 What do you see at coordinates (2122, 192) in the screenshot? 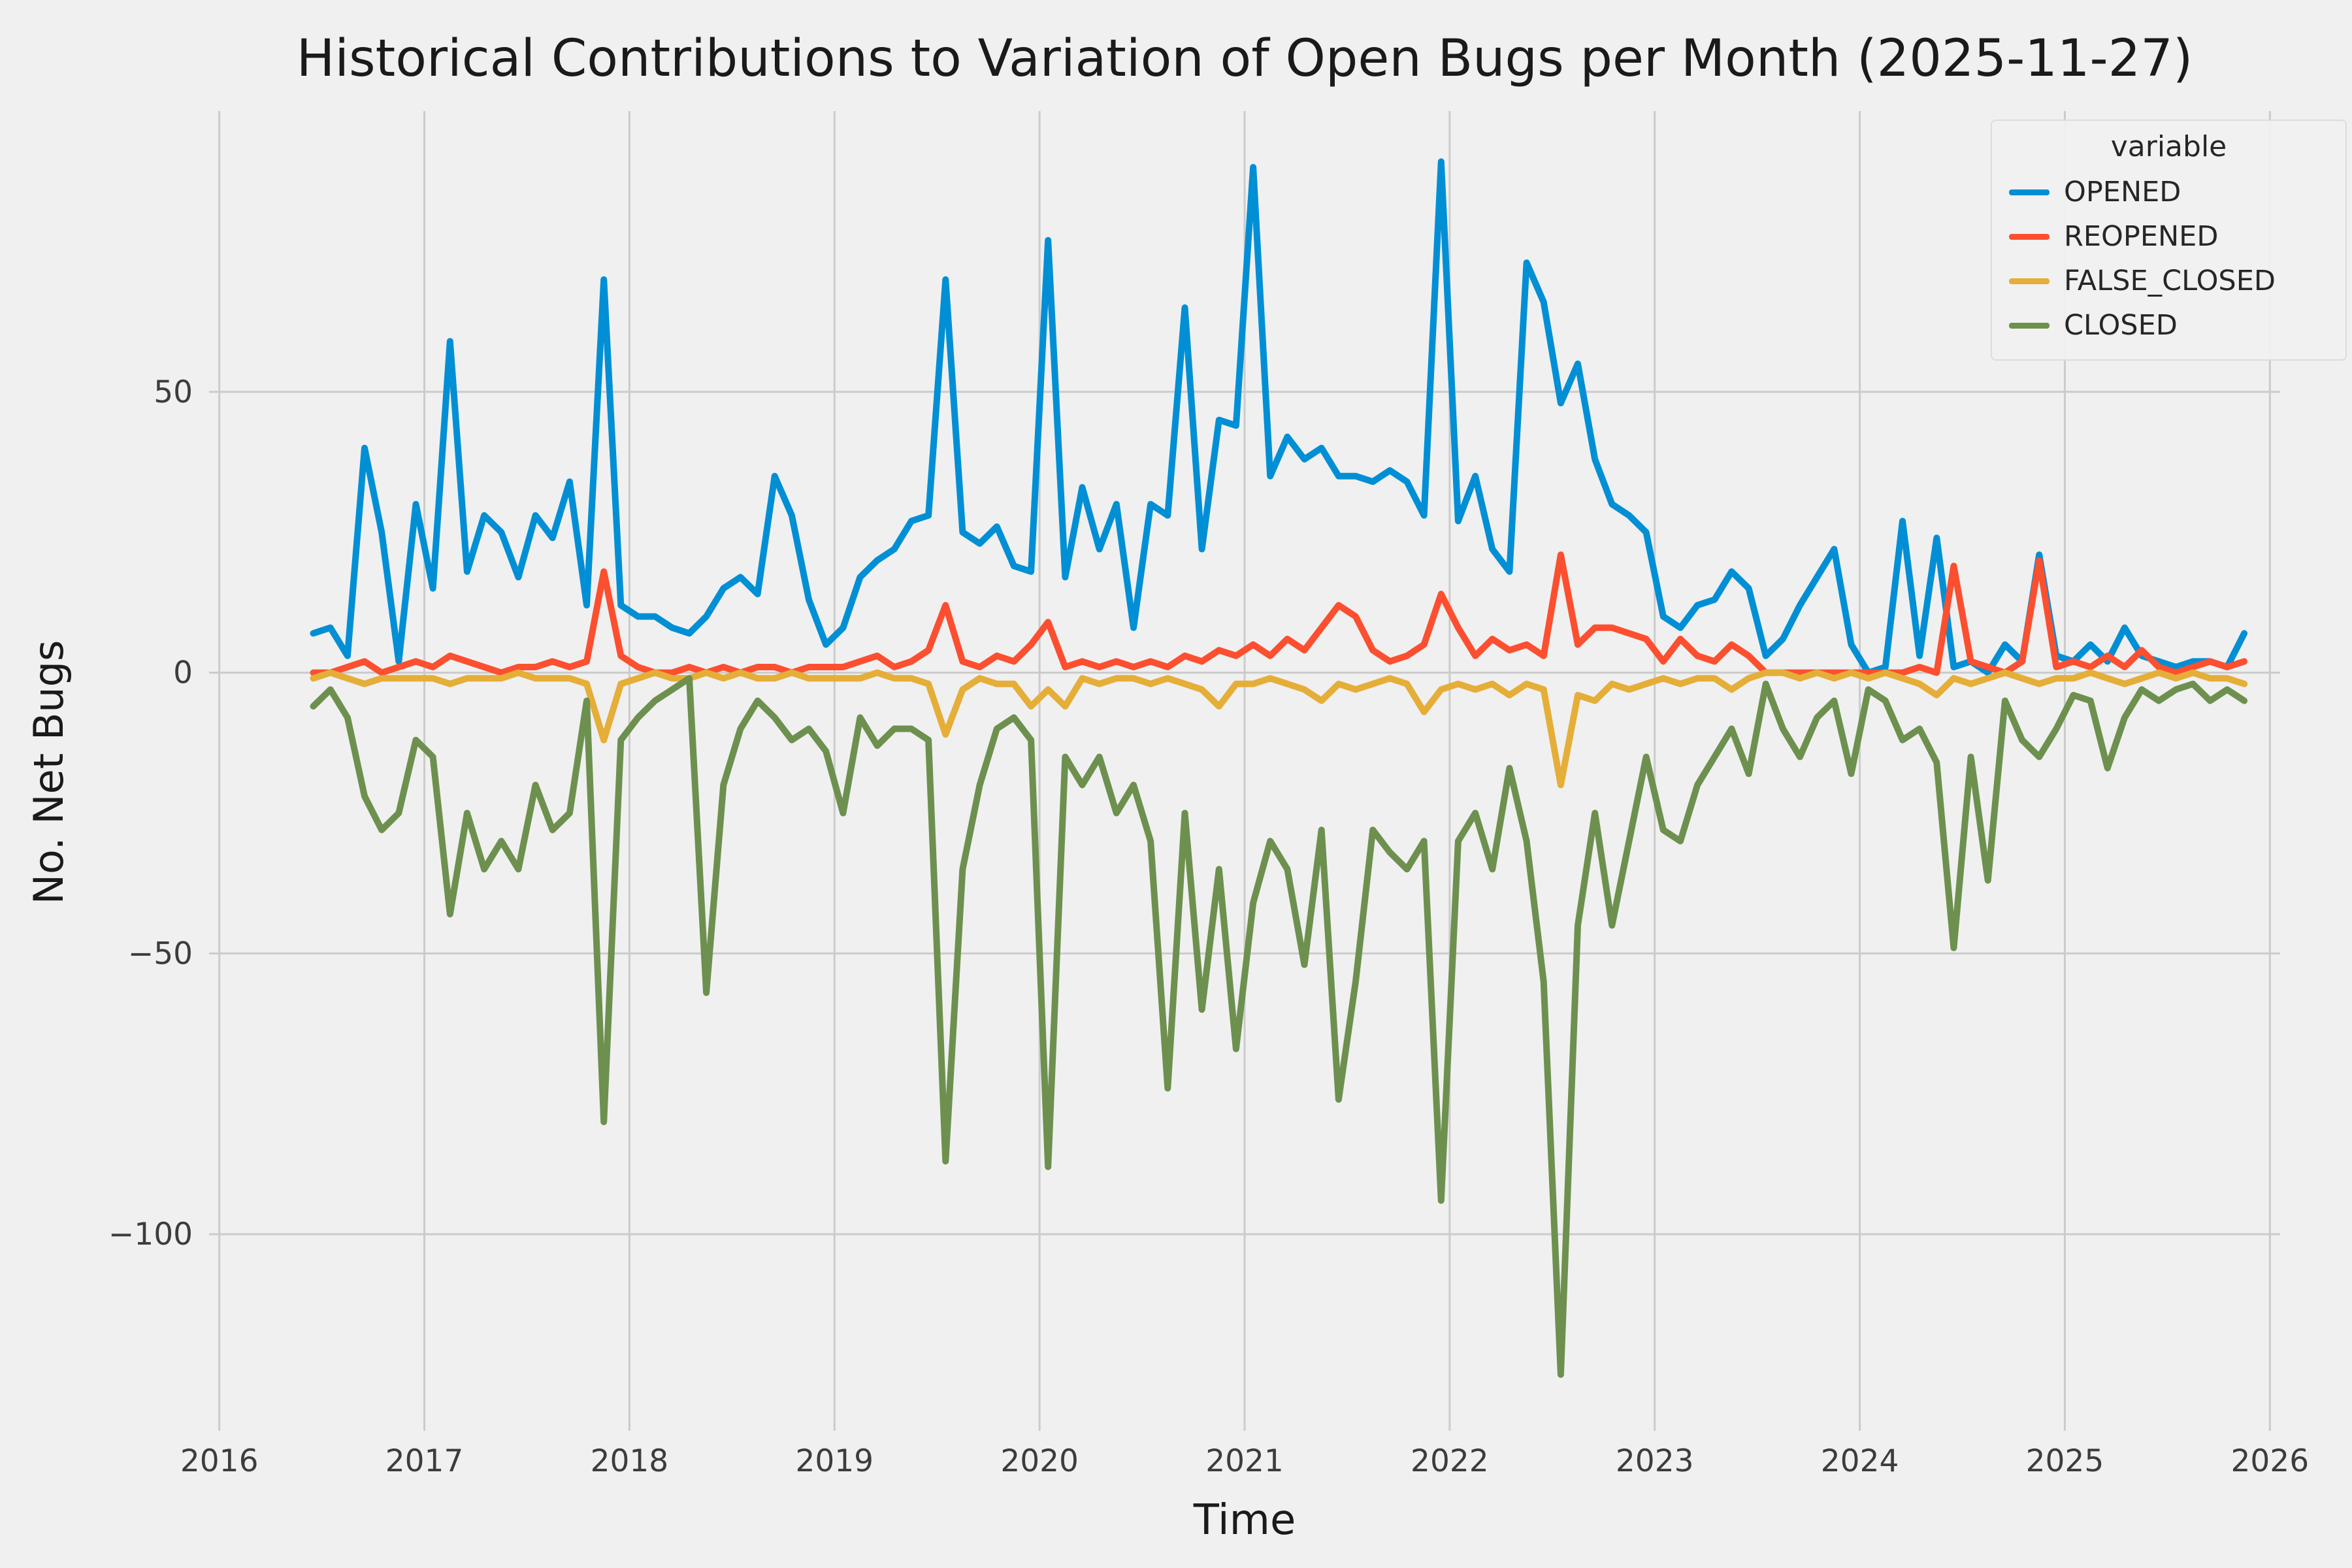
I see `legend-label-opened: OPENED` at bounding box center [2122, 192].